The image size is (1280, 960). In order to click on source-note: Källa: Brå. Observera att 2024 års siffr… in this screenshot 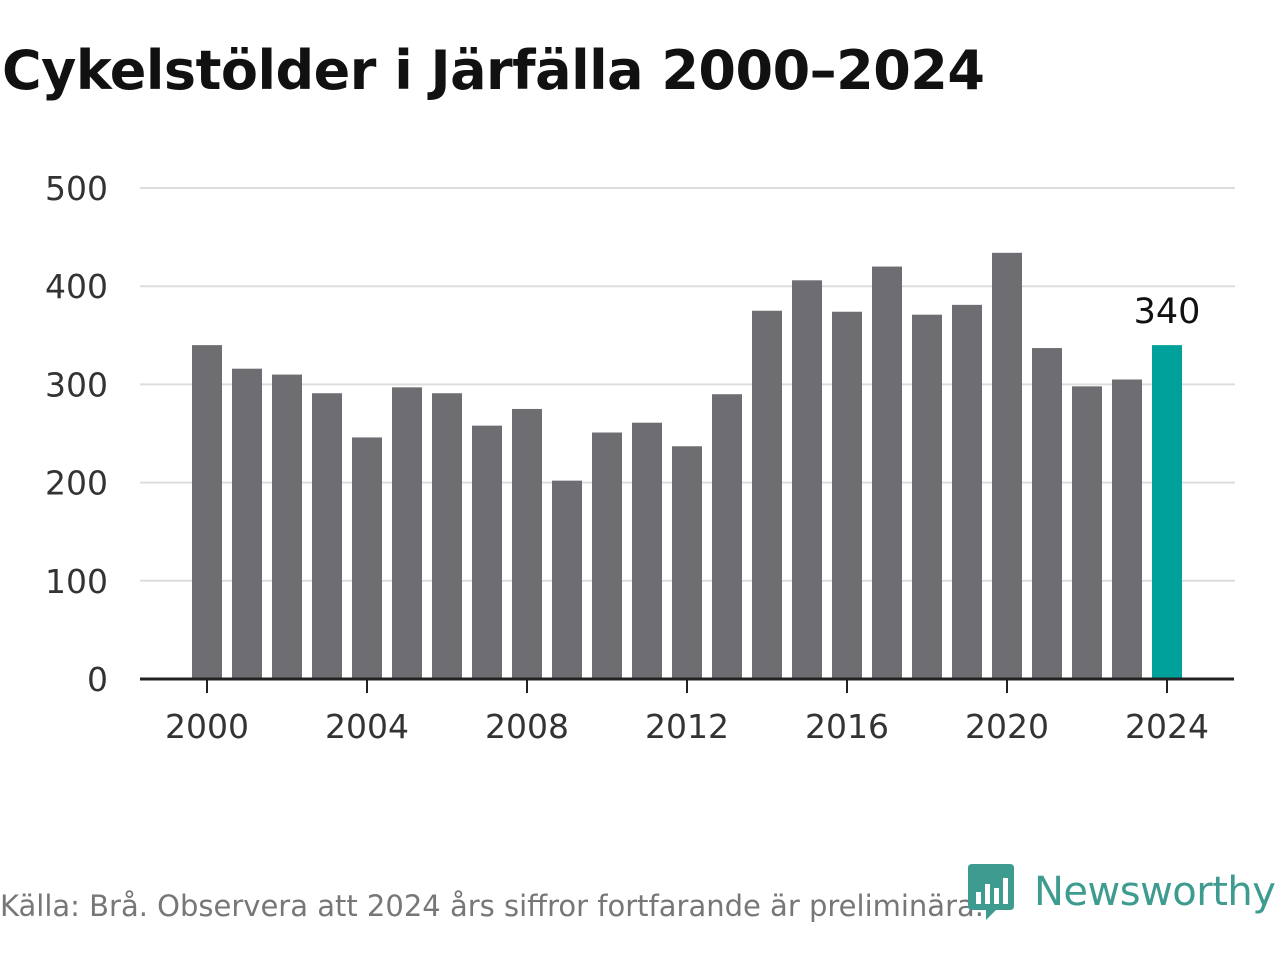, I will do `click(492, 906)`.